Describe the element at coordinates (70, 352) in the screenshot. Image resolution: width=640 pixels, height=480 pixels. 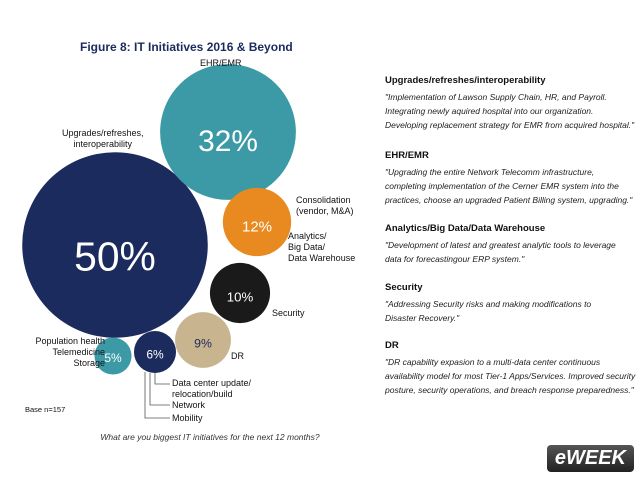
I see `category-label: Population health Telemedicine Storage` at that location.